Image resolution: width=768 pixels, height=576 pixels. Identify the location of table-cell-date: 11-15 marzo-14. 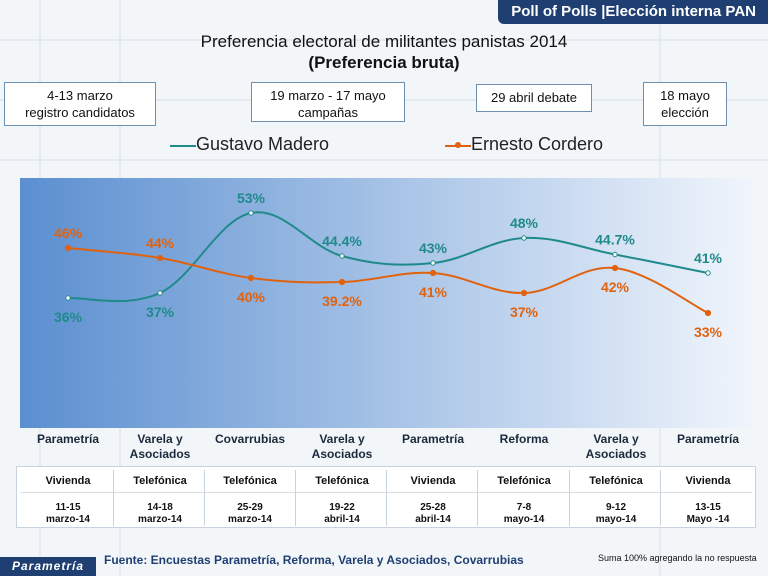
(68, 514).